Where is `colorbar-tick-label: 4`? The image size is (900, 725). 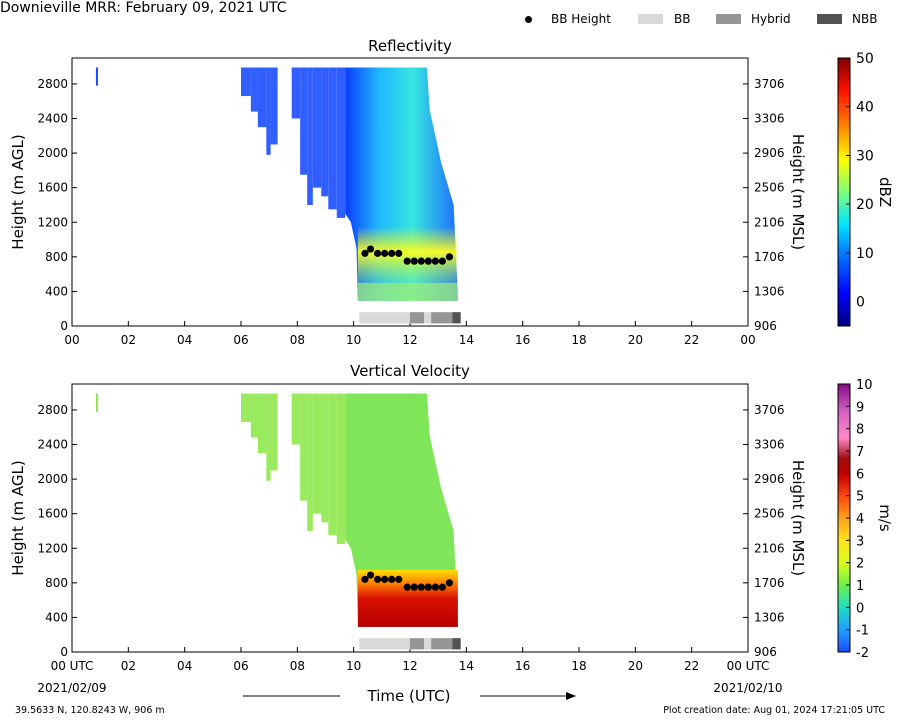 colorbar-tick-label: 4 is located at coordinates (860, 519).